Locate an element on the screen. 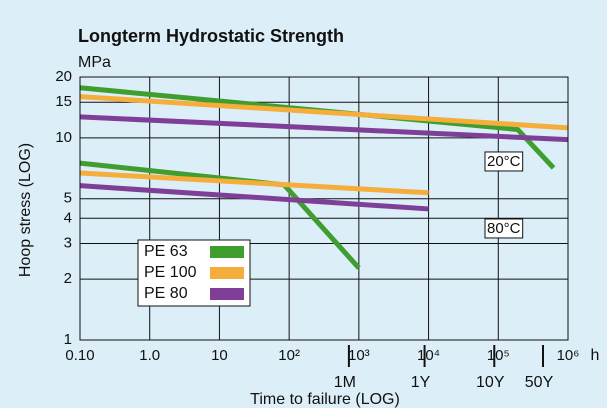 This screenshot has width=607, height=408. x-tick-label: 1.0 is located at coordinates (149, 355).